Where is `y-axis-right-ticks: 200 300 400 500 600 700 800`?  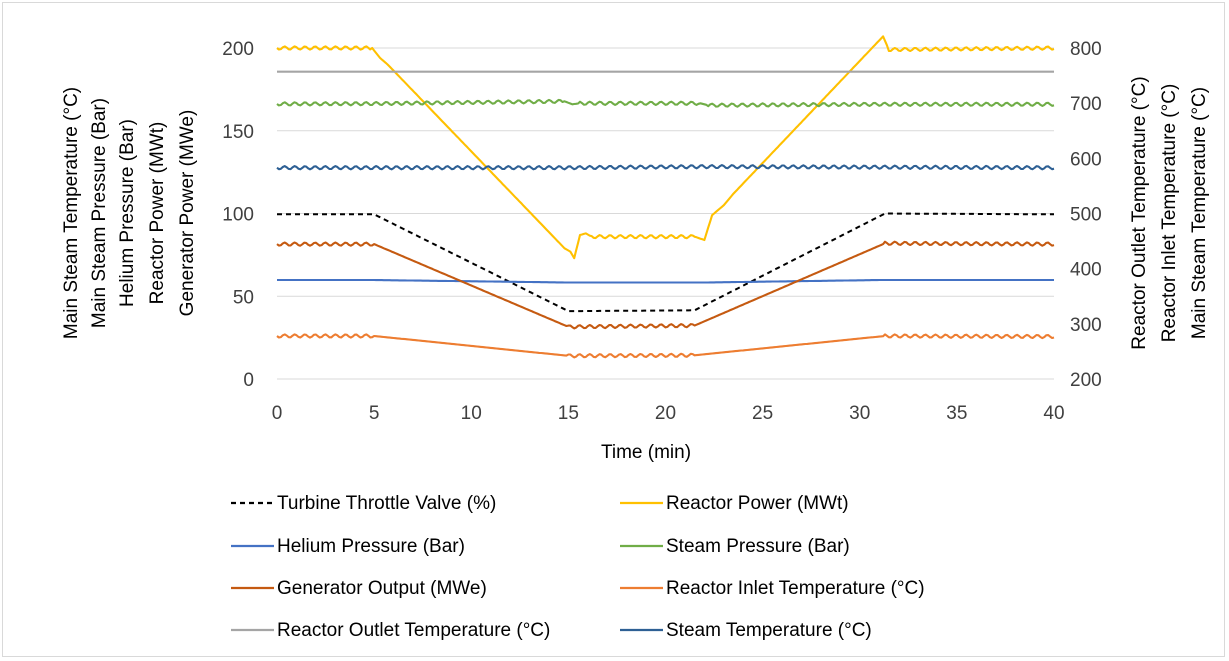 y-axis-right-ticks: 200 300 400 500 600 700 800 is located at coordinates (1086, 215).